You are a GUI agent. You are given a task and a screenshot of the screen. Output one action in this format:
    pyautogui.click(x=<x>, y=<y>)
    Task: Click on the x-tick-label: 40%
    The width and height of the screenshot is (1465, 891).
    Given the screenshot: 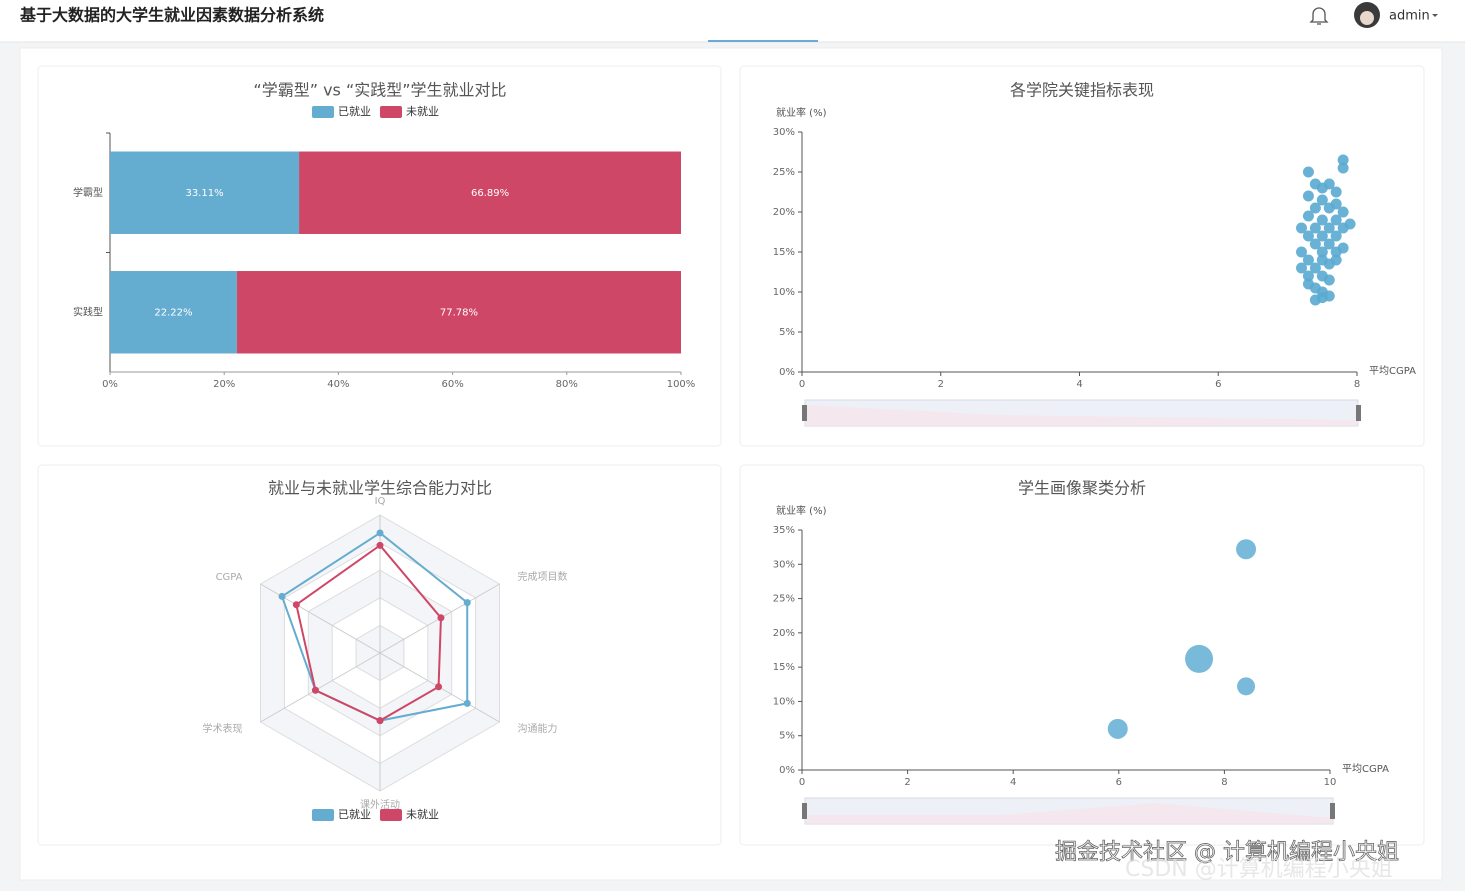 What is the action you would take?
    pyautogui.click(x=338, y=384)
    